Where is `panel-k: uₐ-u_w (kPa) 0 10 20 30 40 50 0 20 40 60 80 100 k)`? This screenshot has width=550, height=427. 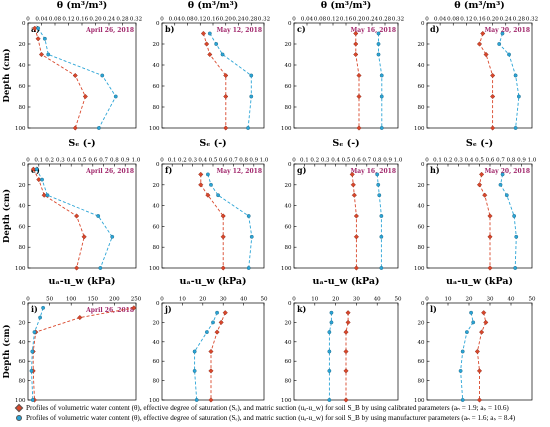 panel-k: uₐ-u_w (kPa) 0 10 20 30 40 50 0 20 40 60 80 100 k) is located at coordinates (341, 340).